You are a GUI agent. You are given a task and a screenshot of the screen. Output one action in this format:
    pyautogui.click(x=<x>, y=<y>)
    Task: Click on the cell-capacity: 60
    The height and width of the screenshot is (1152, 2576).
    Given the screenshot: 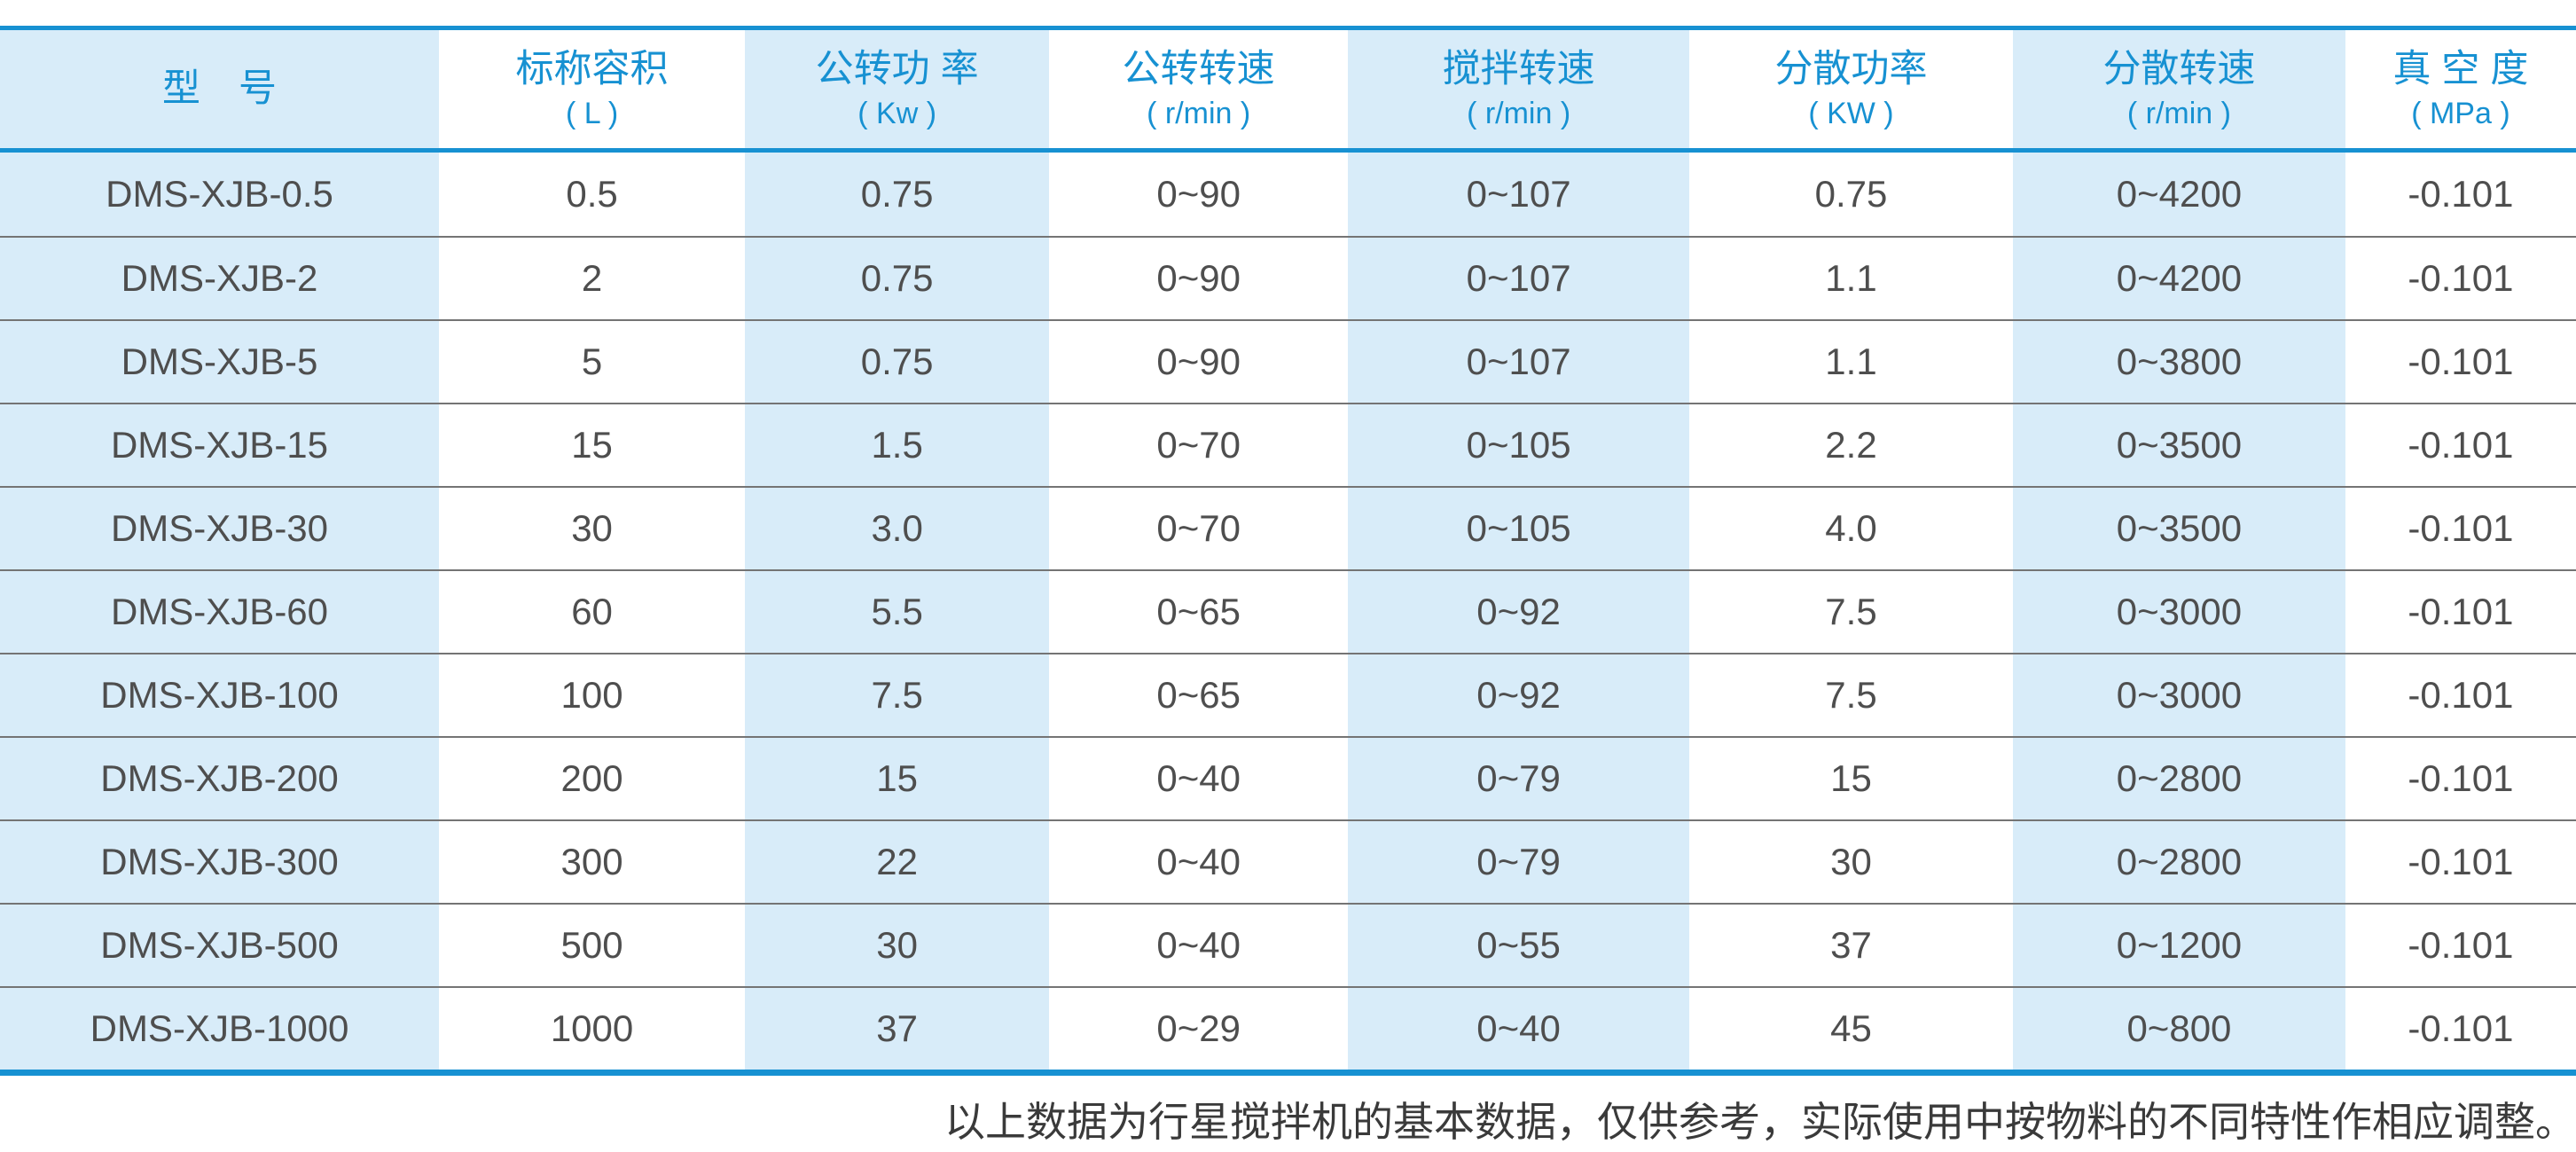 What is the action you would take?
    pyautogui.click(x=592, y=612)
    